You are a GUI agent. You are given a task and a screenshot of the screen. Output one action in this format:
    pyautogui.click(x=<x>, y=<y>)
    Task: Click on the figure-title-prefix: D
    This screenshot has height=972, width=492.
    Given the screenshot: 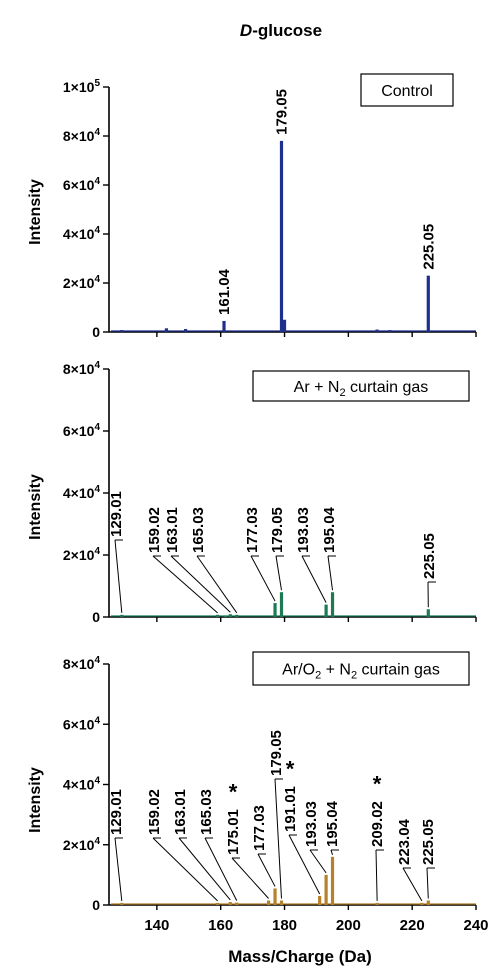 What is the action you would take?
    pyautogui.click(x=246, y=30)
    